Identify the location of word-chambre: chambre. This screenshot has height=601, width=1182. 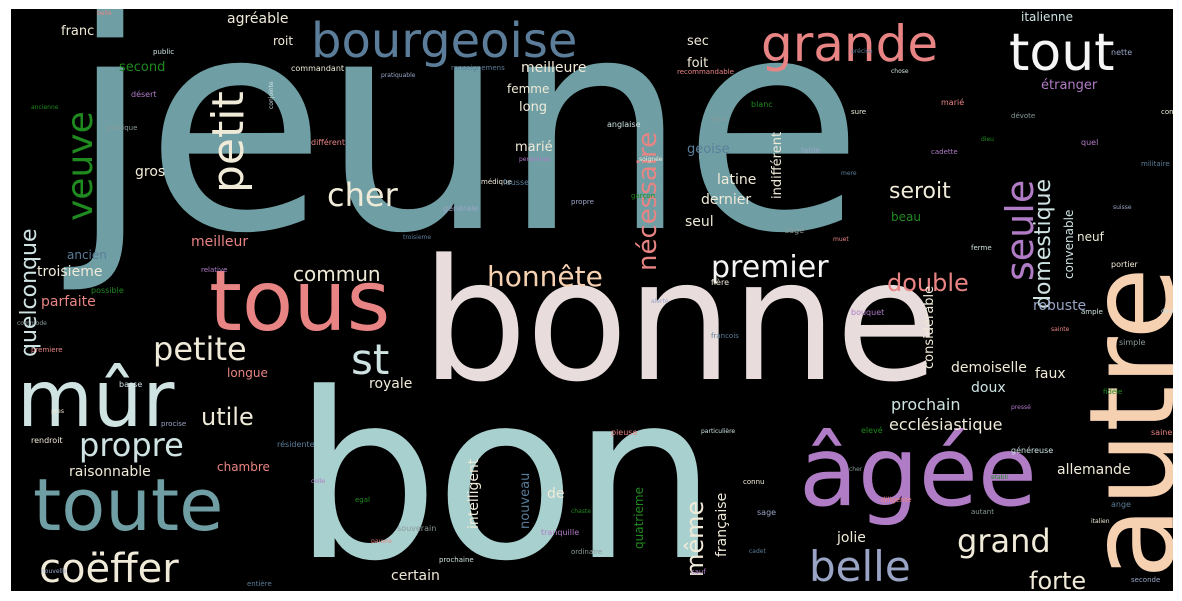
(243, 467).